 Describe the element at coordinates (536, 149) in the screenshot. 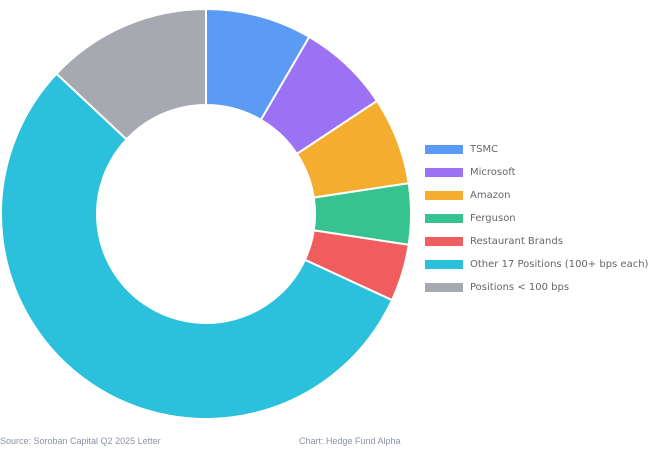

I see `legend-item: TSMC` at that location.